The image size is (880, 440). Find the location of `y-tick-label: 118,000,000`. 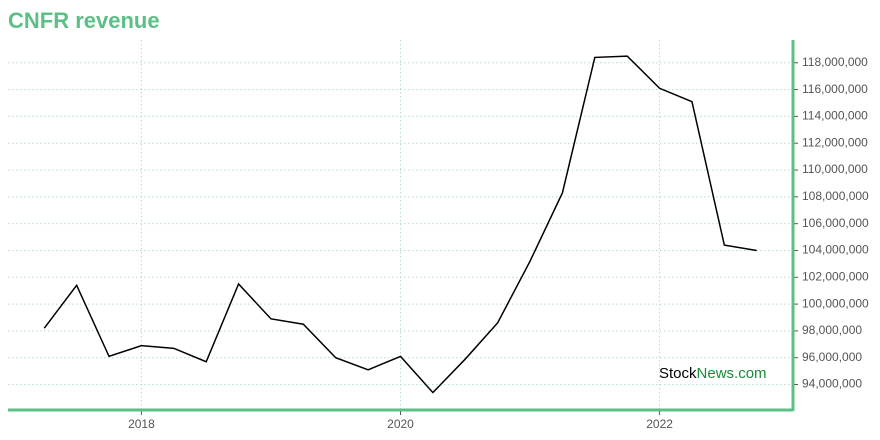

y-tick-label: 118,000,000 is located at coordinates (835, 62).